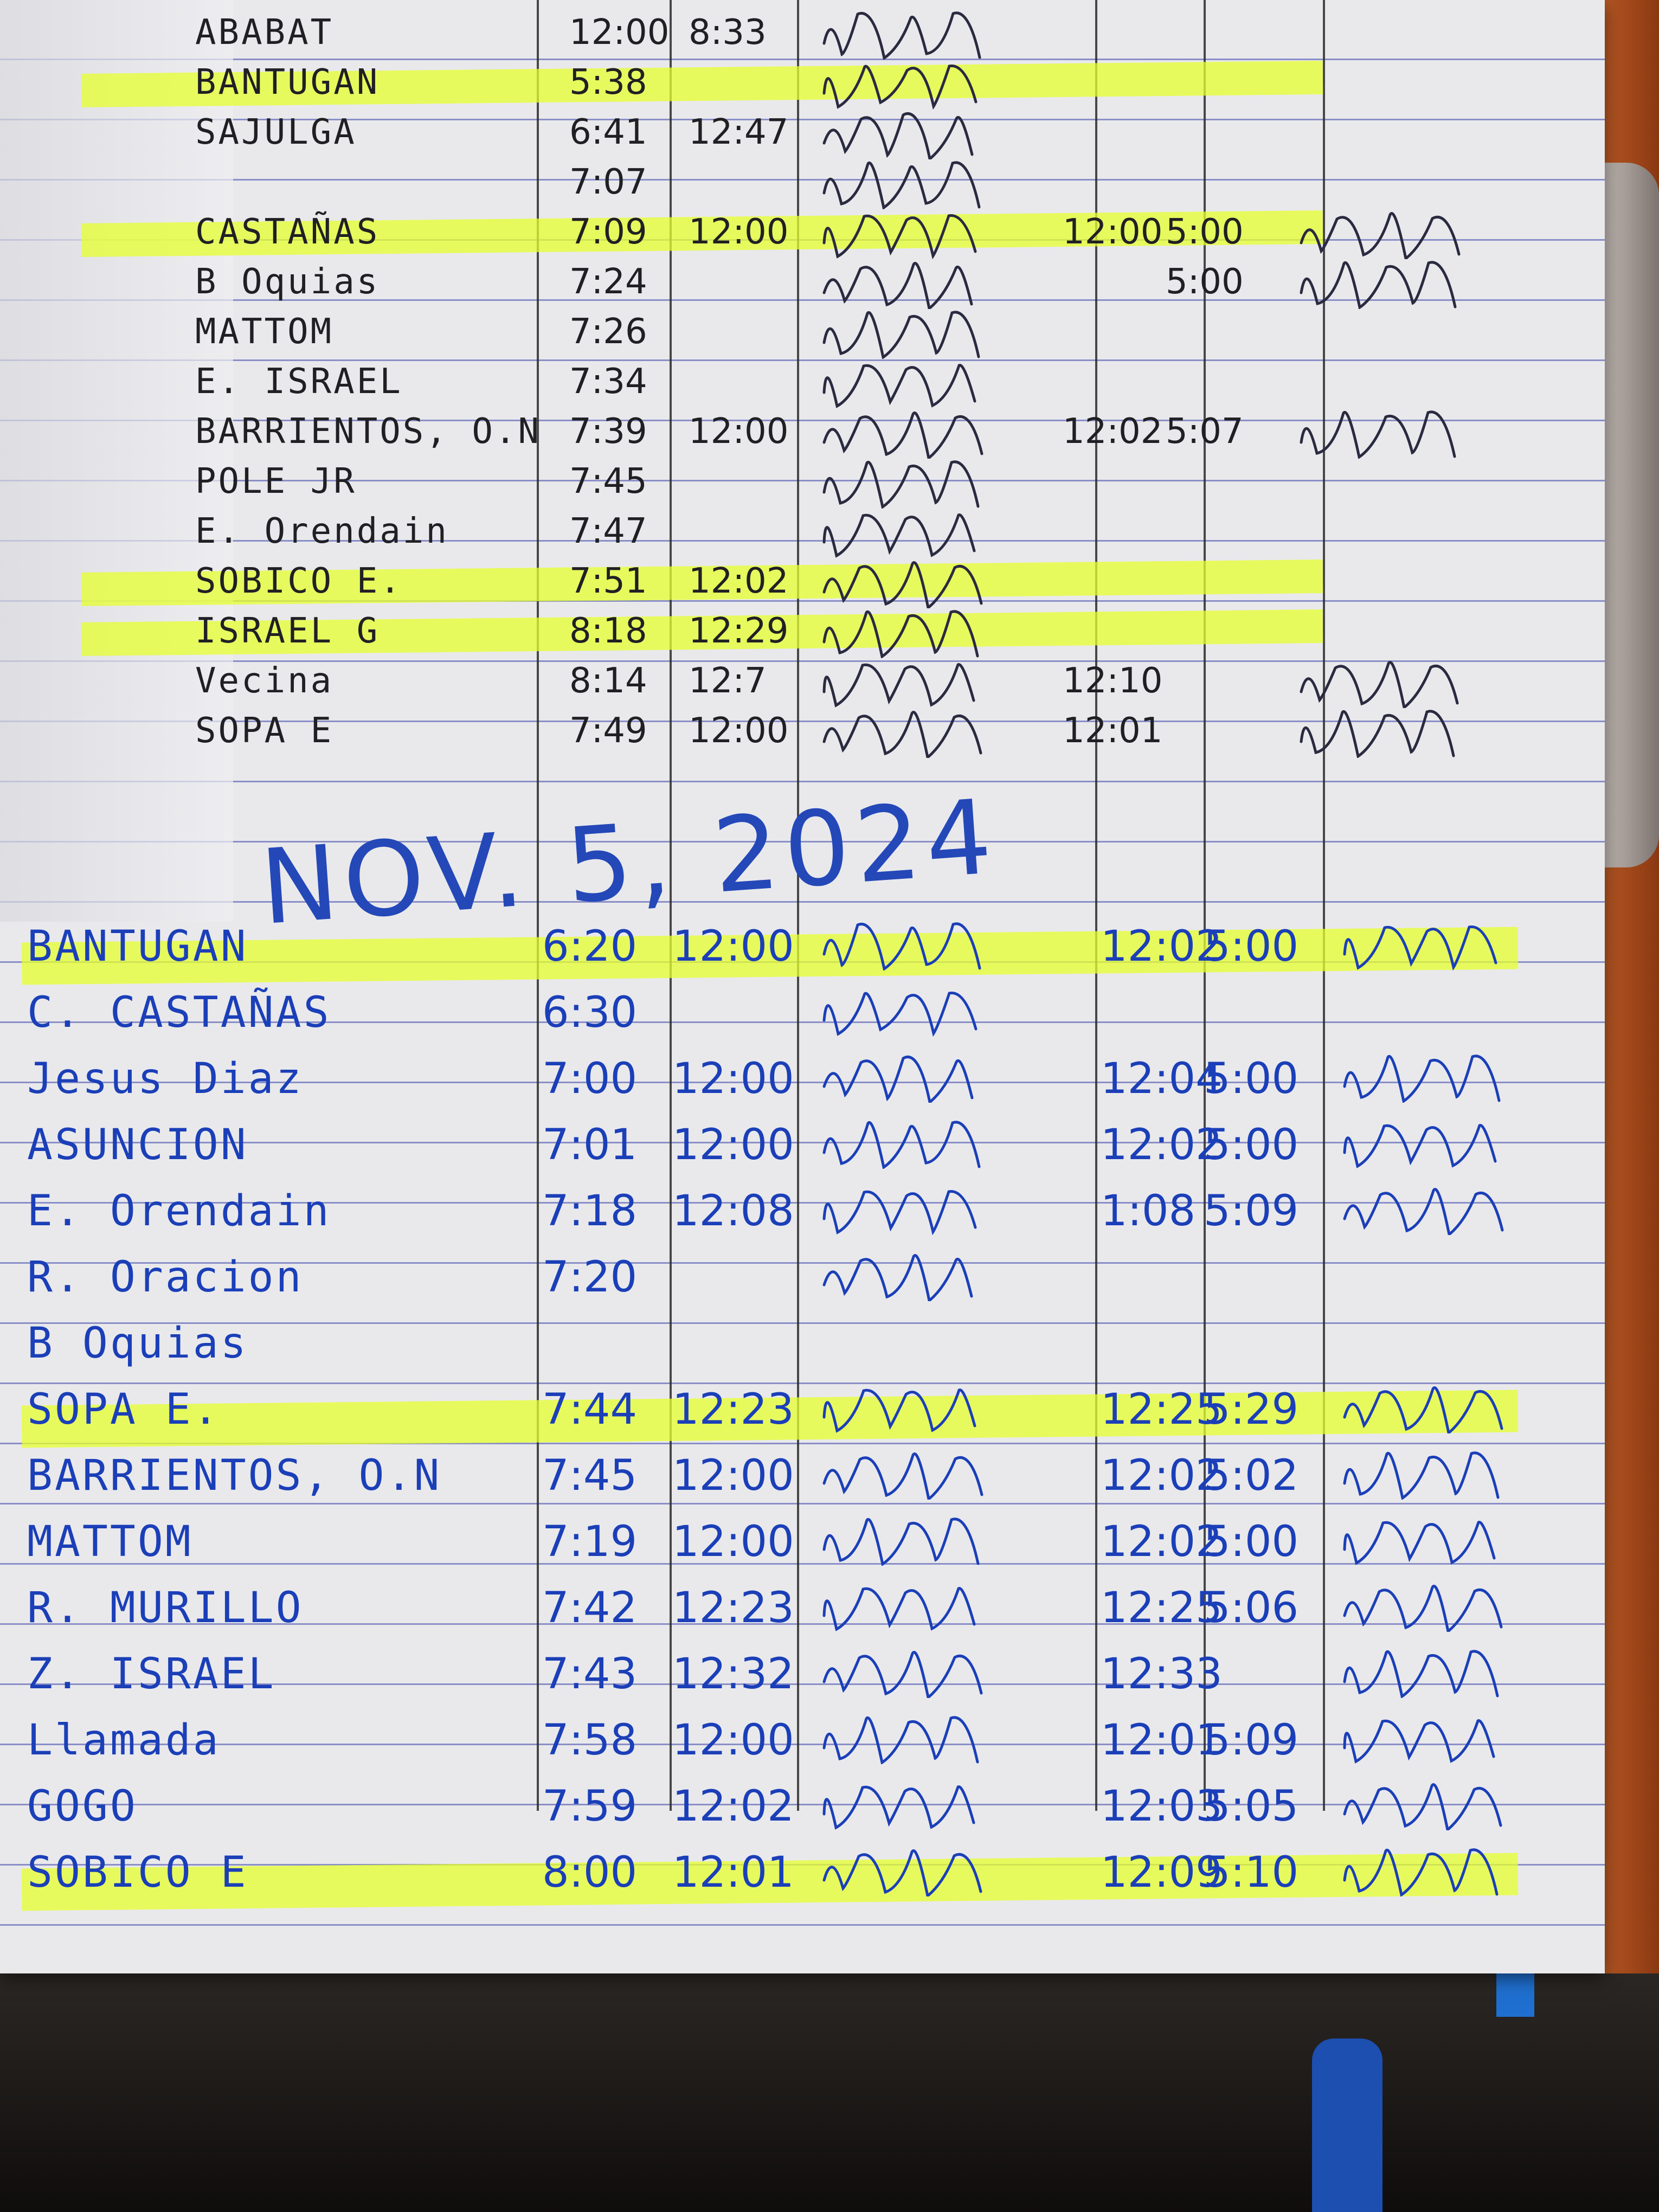 This screenshot has width=1659, height=2212. I want to click on entry-name: SOBICO E, so click(137, 1872).